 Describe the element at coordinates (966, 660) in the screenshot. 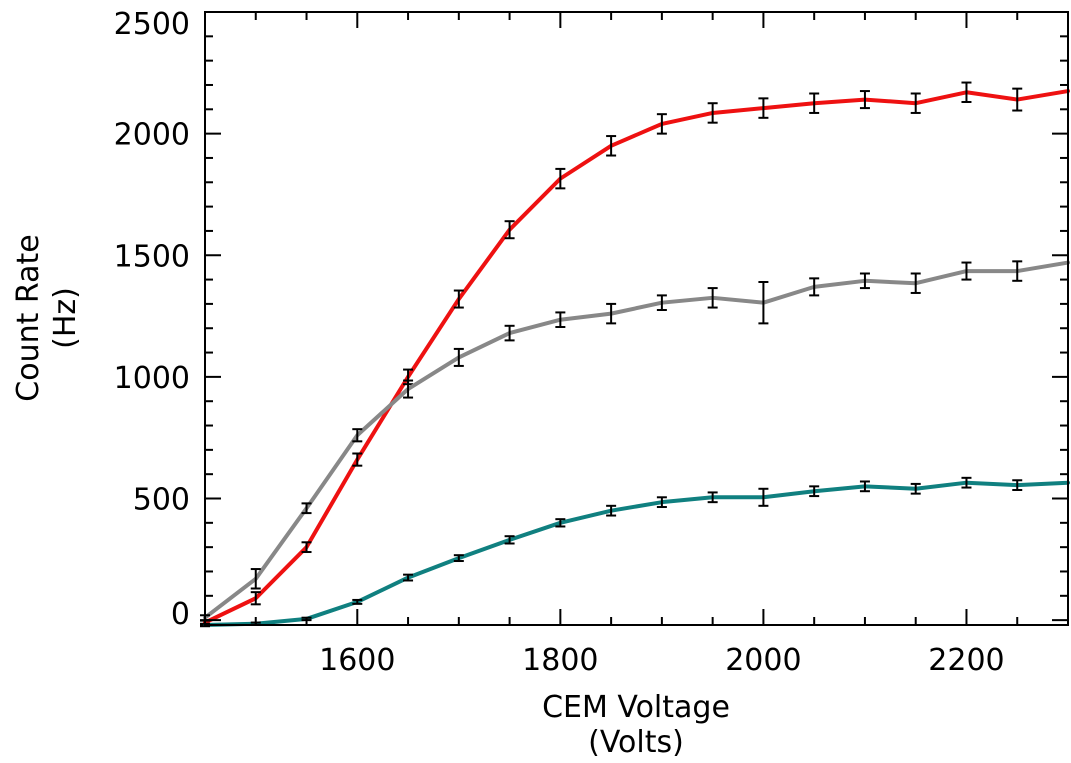

I see `x-tick-label: 2200` at that location.